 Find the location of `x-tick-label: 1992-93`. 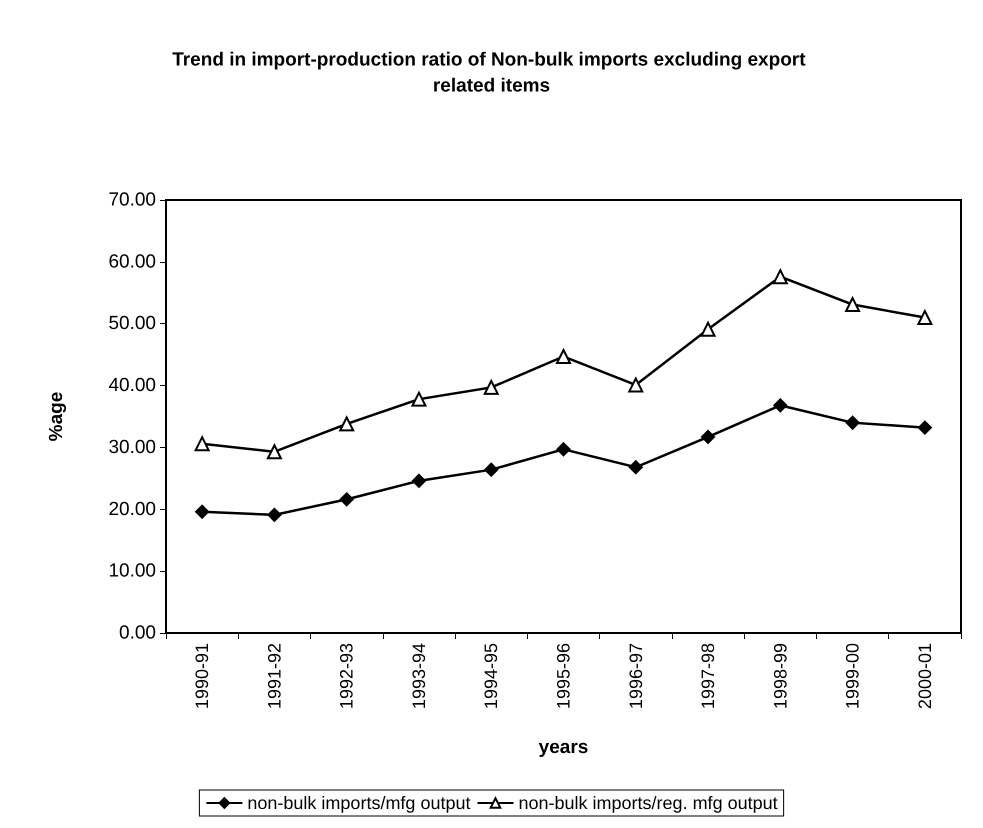

x-tick-label: 1992-93 is located at coordinates (346, 676).